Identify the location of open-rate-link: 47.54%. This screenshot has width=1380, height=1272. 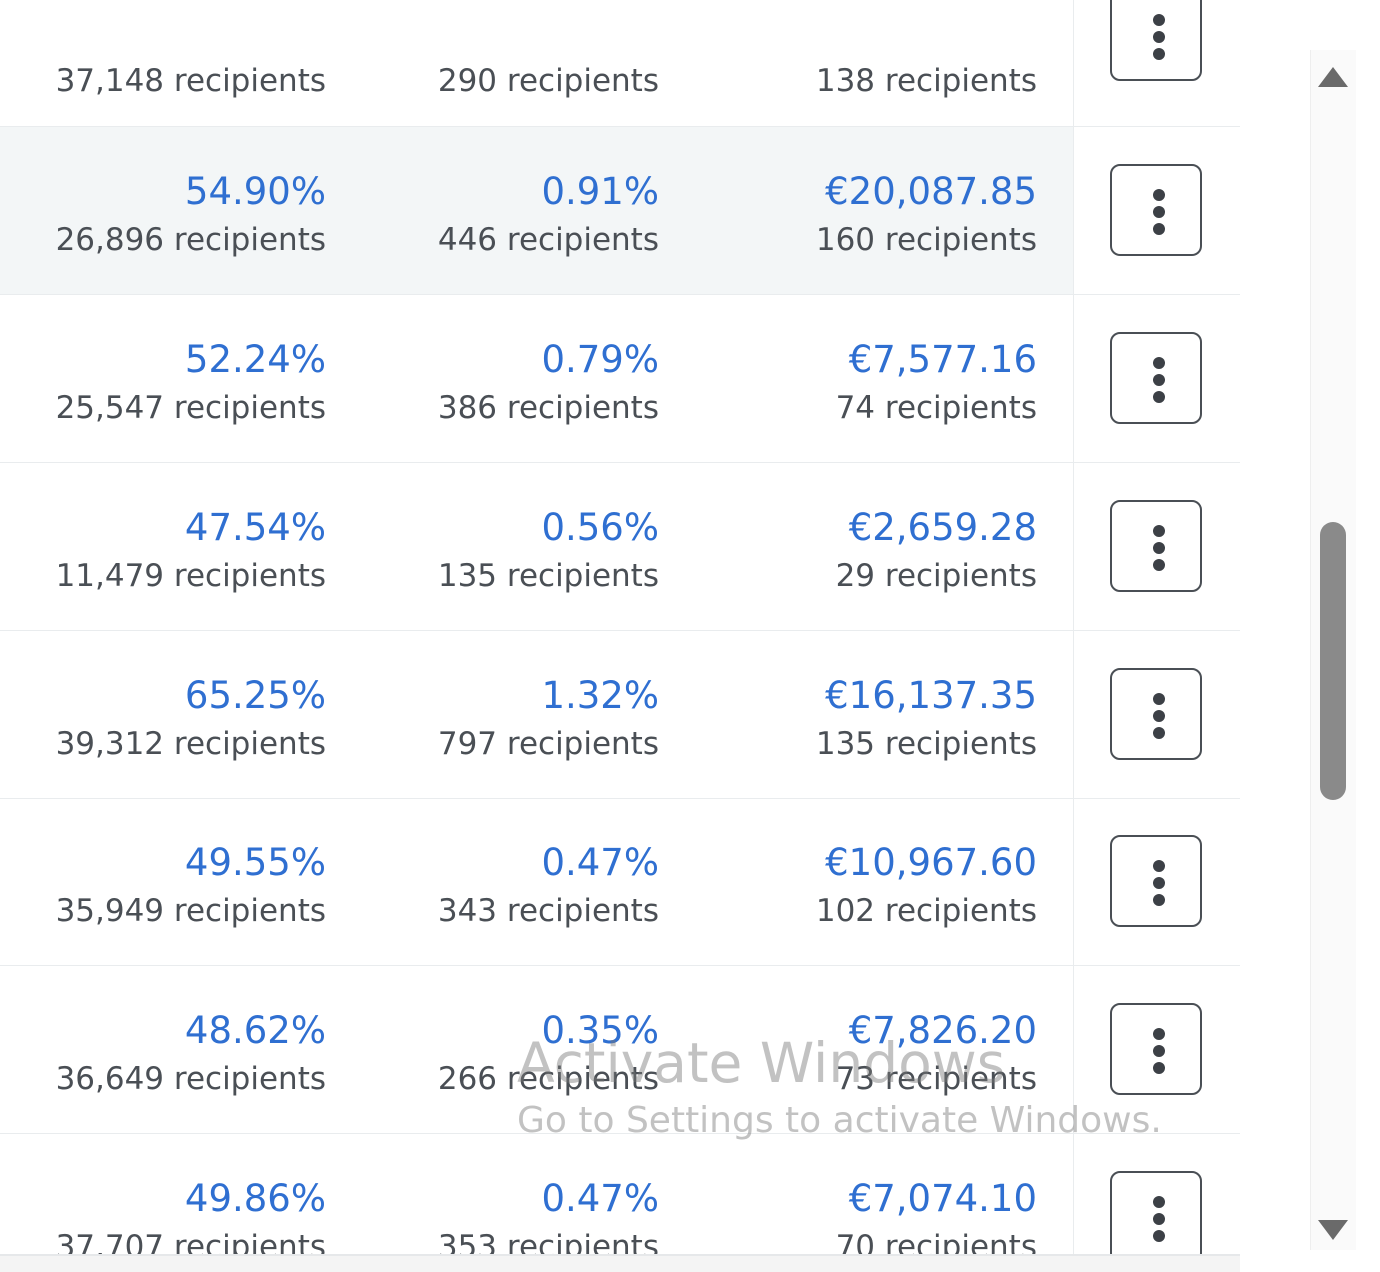
(255, 527).